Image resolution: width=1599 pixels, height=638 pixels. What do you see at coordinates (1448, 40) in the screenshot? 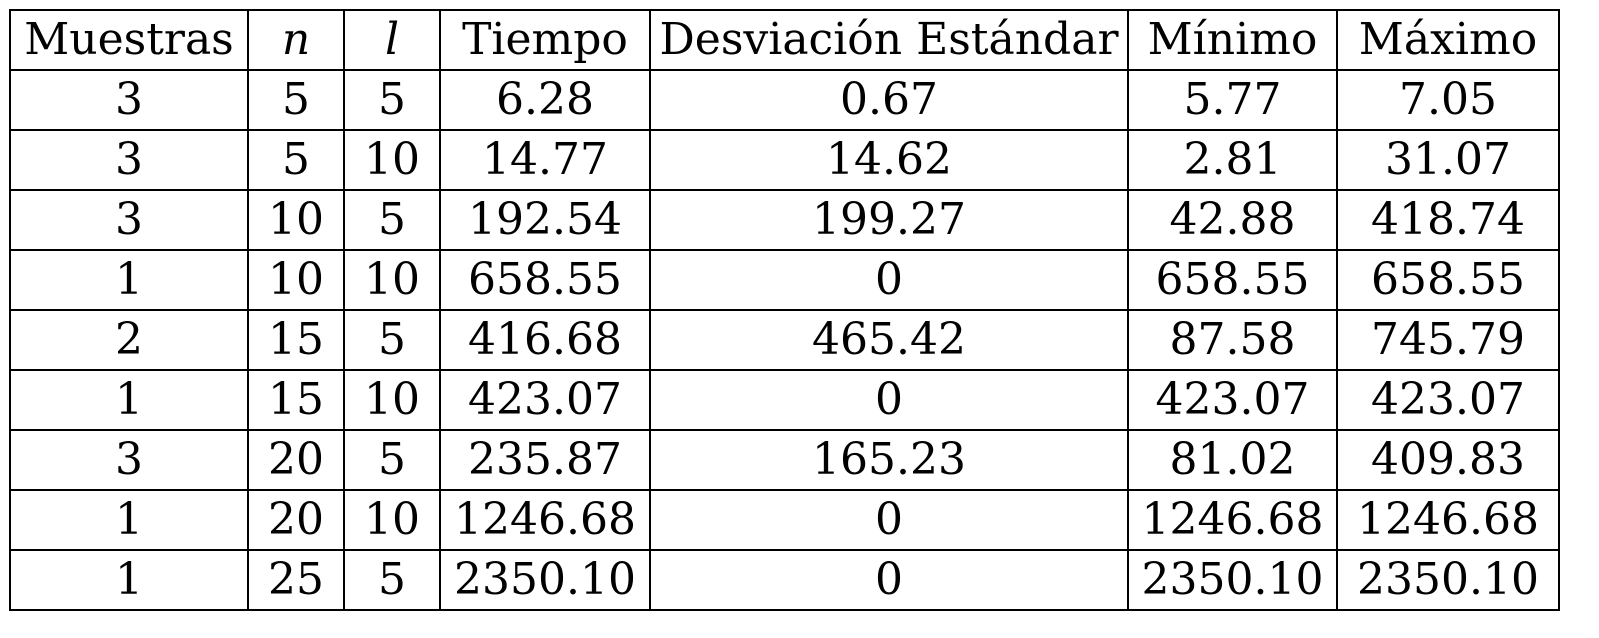
I see `header-maximo: Máximo` at bounding box center [1448, 40].